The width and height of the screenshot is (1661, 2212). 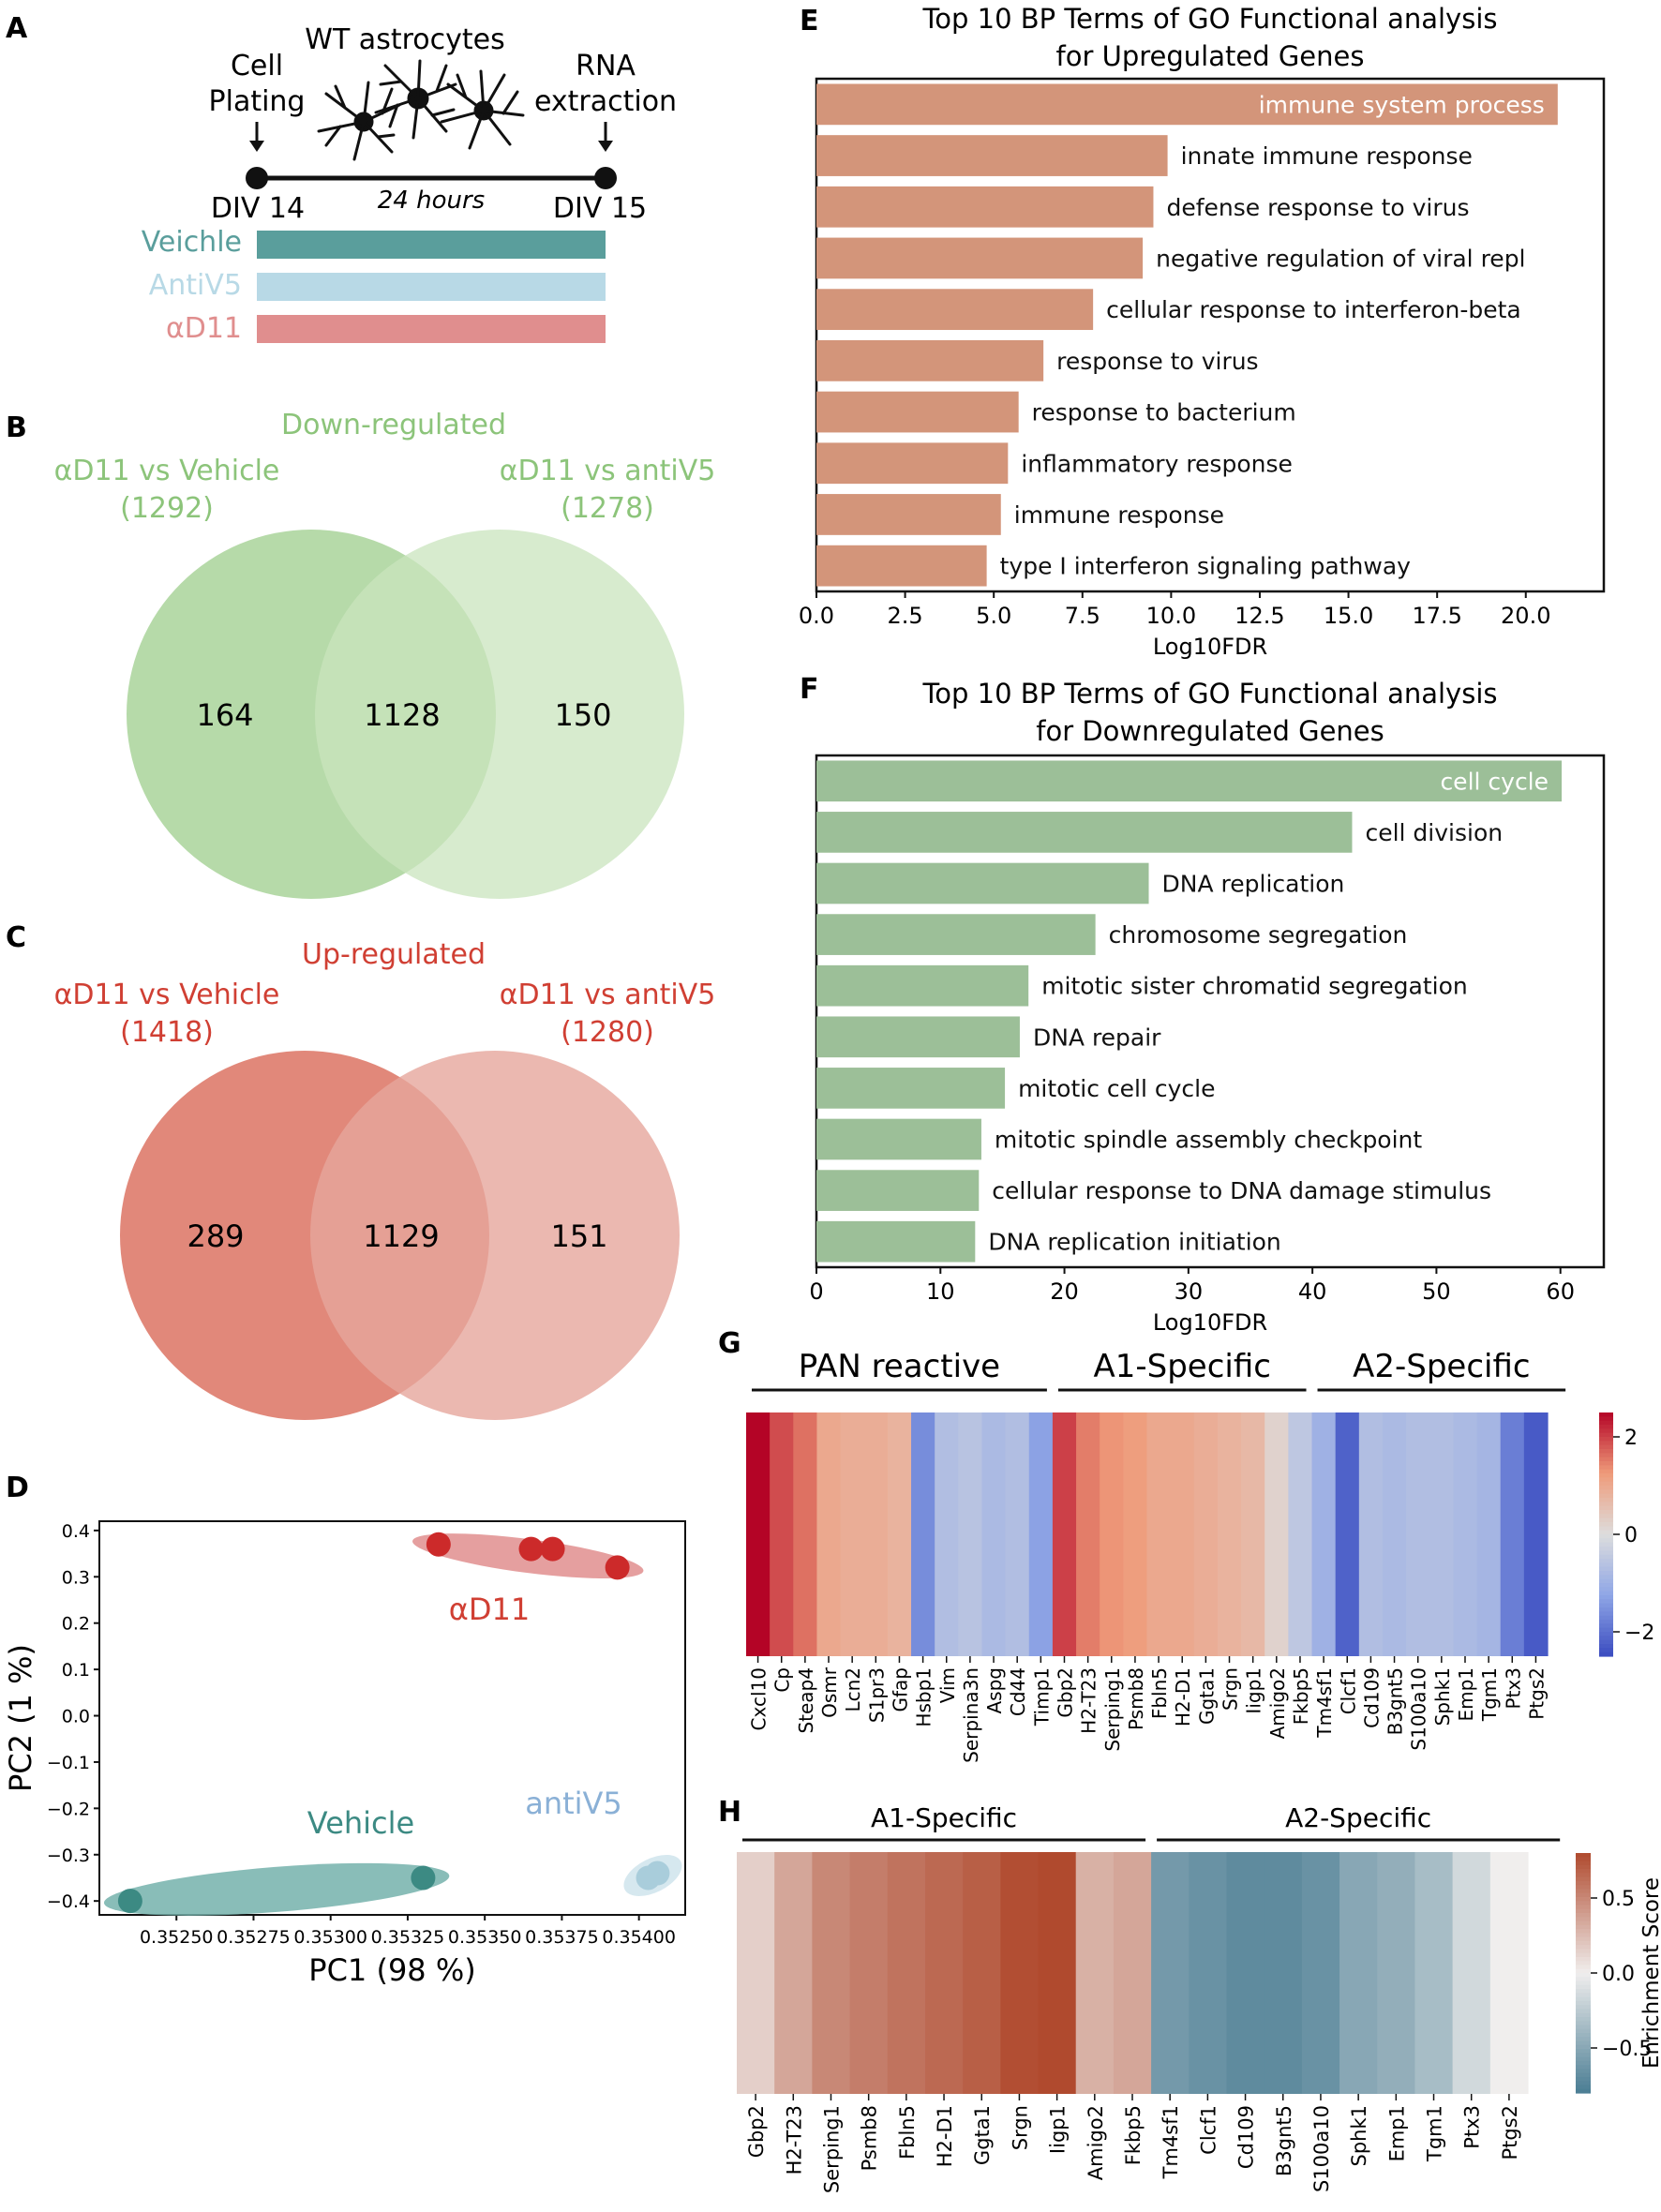 What do you see at coordinates (16, 427) in the screenshot?
I see `panel-letter-b: B` at bounding box center [16, 427].